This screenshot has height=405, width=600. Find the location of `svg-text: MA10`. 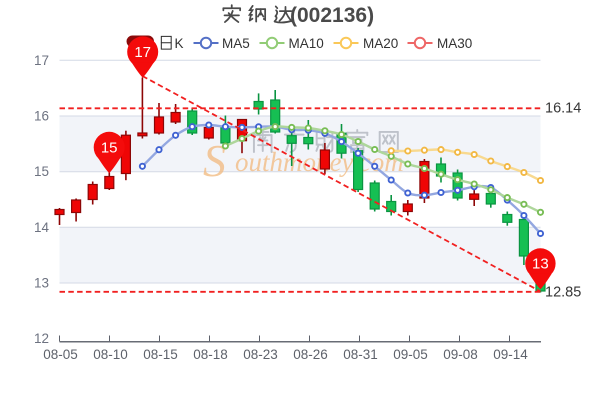

svg-text: MA10 is located at coordinates (306, 43).